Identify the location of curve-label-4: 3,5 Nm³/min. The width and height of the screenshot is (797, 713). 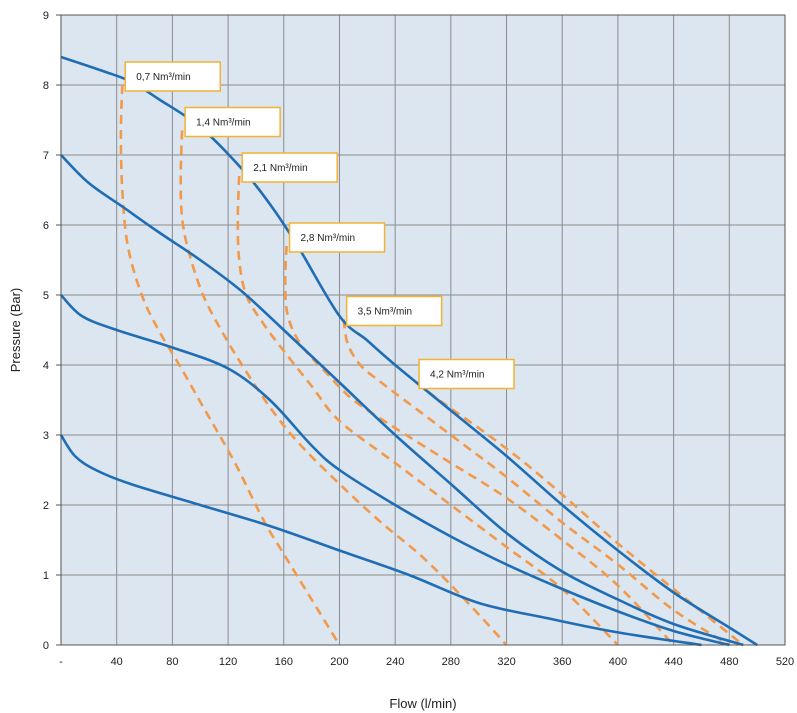
(394, 311).